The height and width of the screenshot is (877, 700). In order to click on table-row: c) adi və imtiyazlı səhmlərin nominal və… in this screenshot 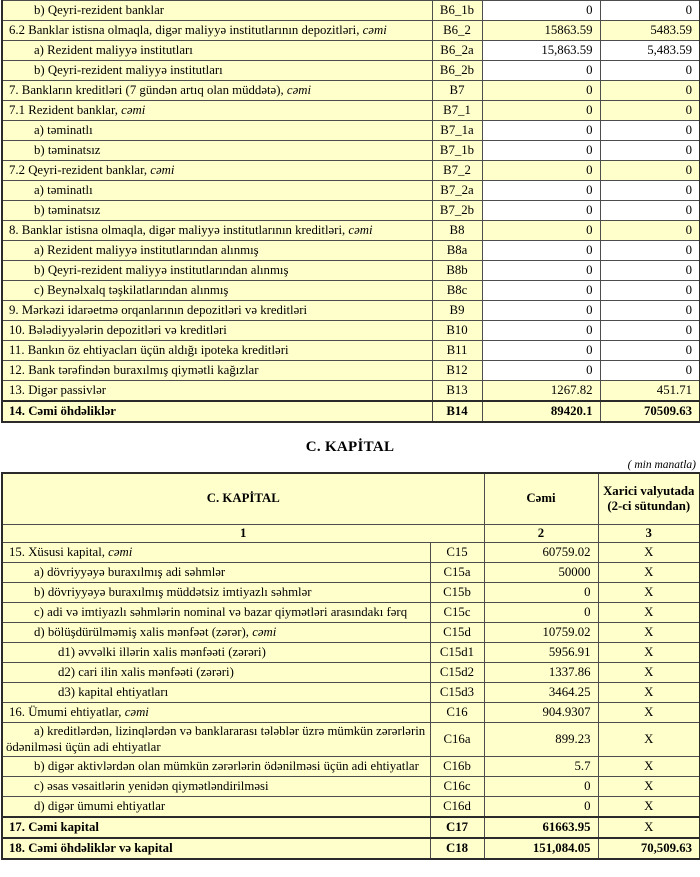, I will do `click(350, 613)`.